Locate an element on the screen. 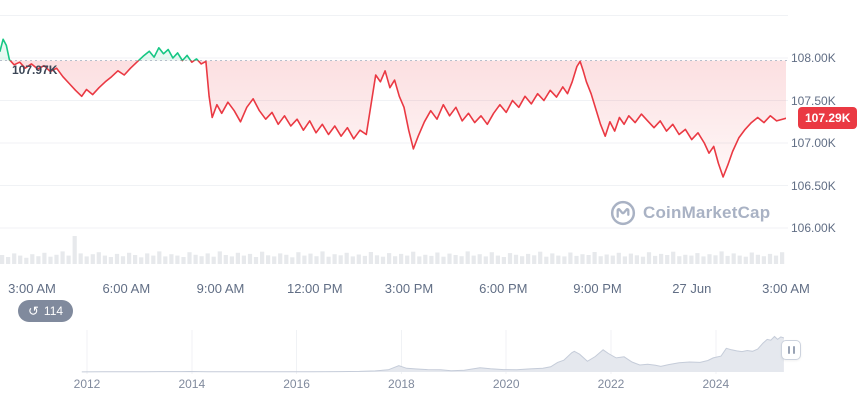  watermark: CoinMarketCap is located at coordinates (690, 213).